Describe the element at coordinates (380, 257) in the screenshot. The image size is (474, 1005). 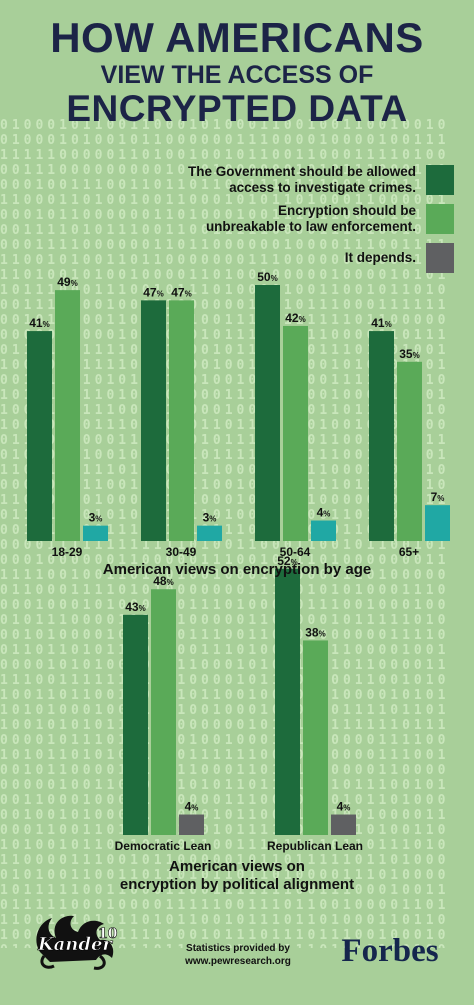
I see `legend-label-depends: It depends.` at that location.